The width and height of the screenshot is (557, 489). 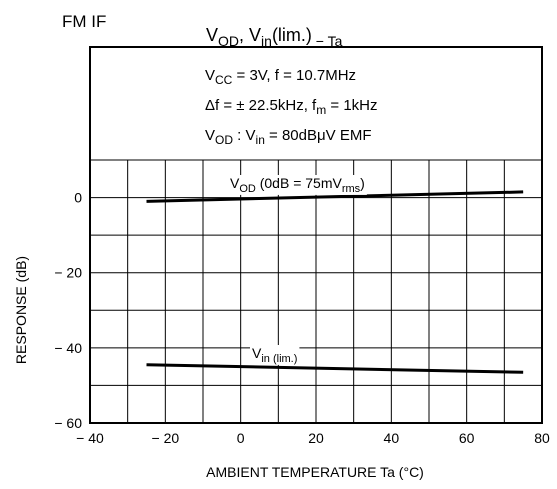 What do you see at coordinates (542, 438) in the screenshot?
I see `x-tick-label: 80` at bounding box center [542, 438].